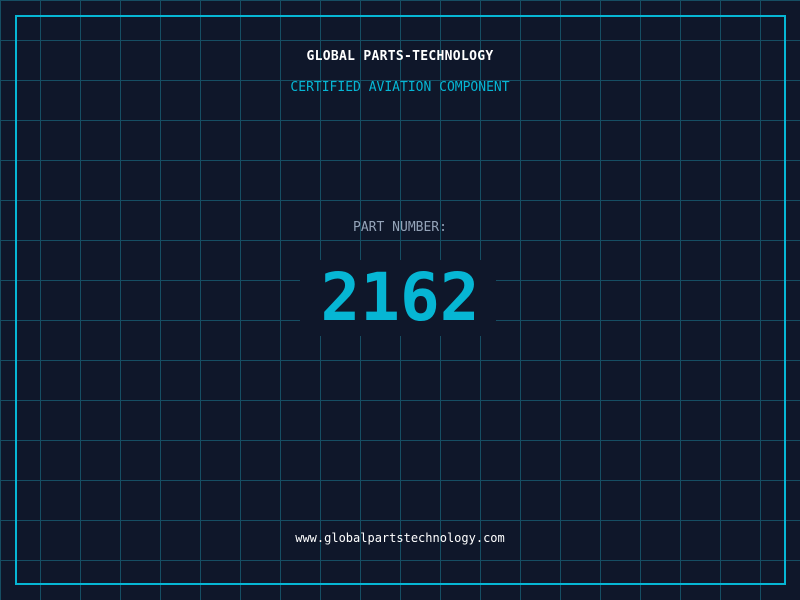 This screenshot has height=600, width=800. Describe the element at coordinates (400, 227) in the screenshot. I see `part-number-label: PART NUMBER:` at that location.